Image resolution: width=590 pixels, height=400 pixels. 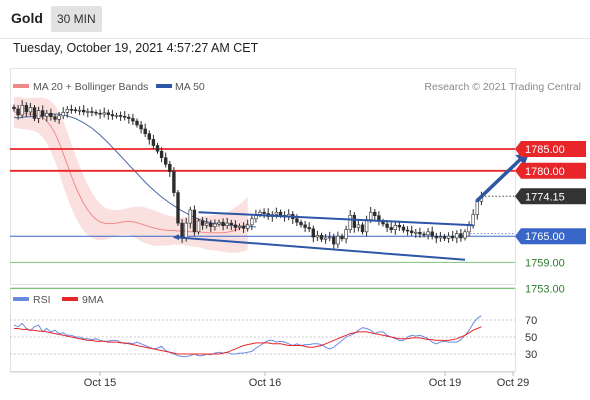 I want to click on instrument-title: Gold, so click(x=27, y=18).